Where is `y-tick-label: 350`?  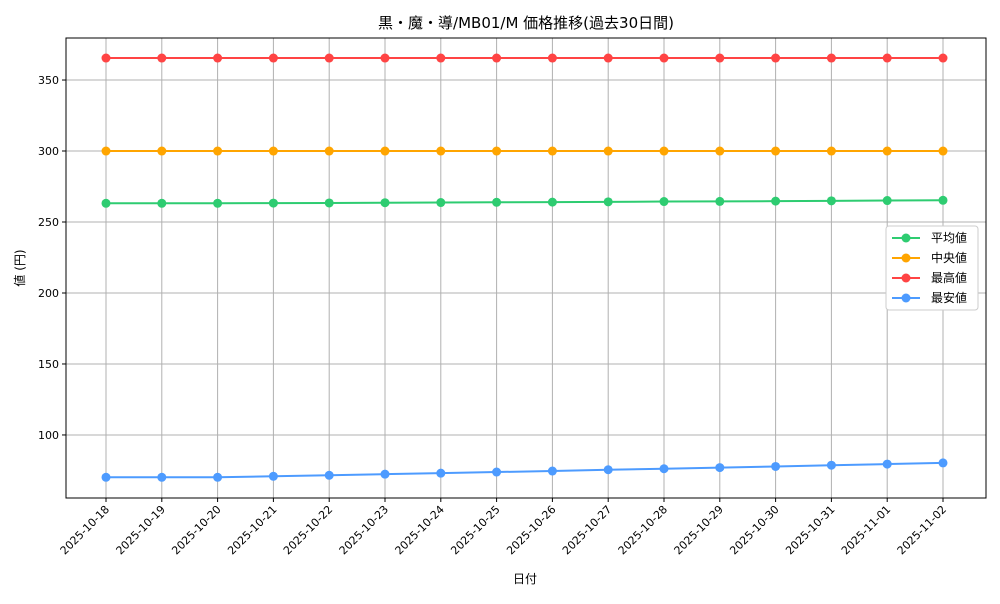
y-tick-label: 350 is located at coordinates (48, 80).